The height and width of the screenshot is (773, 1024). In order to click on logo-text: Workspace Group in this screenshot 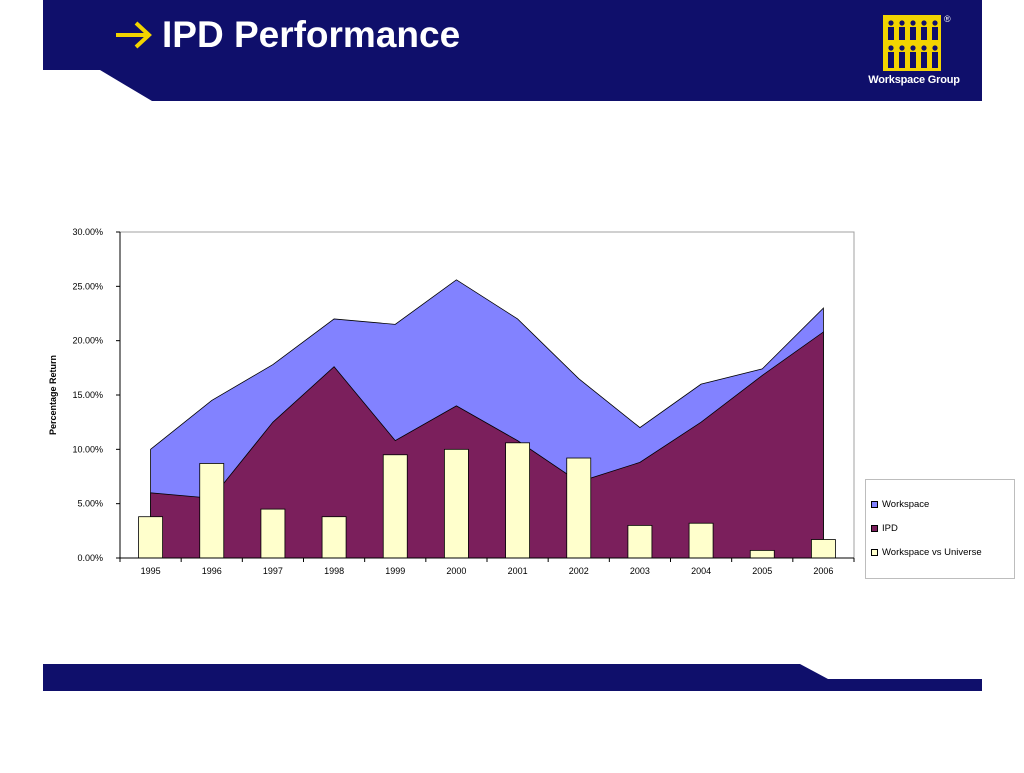, I will do `click(914, 80)`.